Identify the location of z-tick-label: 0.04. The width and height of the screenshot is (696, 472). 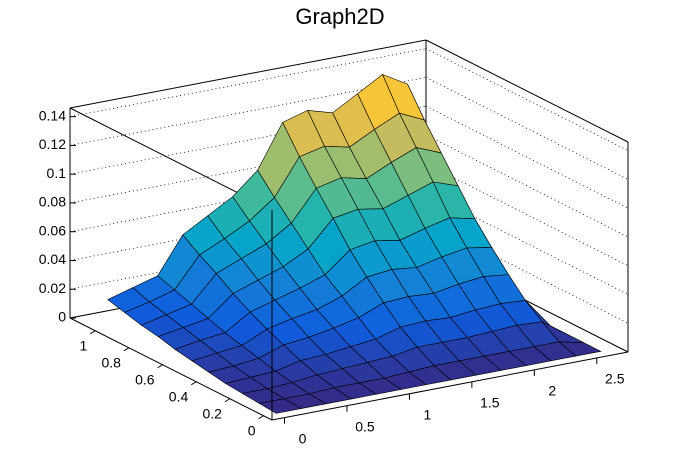
(52, 259).